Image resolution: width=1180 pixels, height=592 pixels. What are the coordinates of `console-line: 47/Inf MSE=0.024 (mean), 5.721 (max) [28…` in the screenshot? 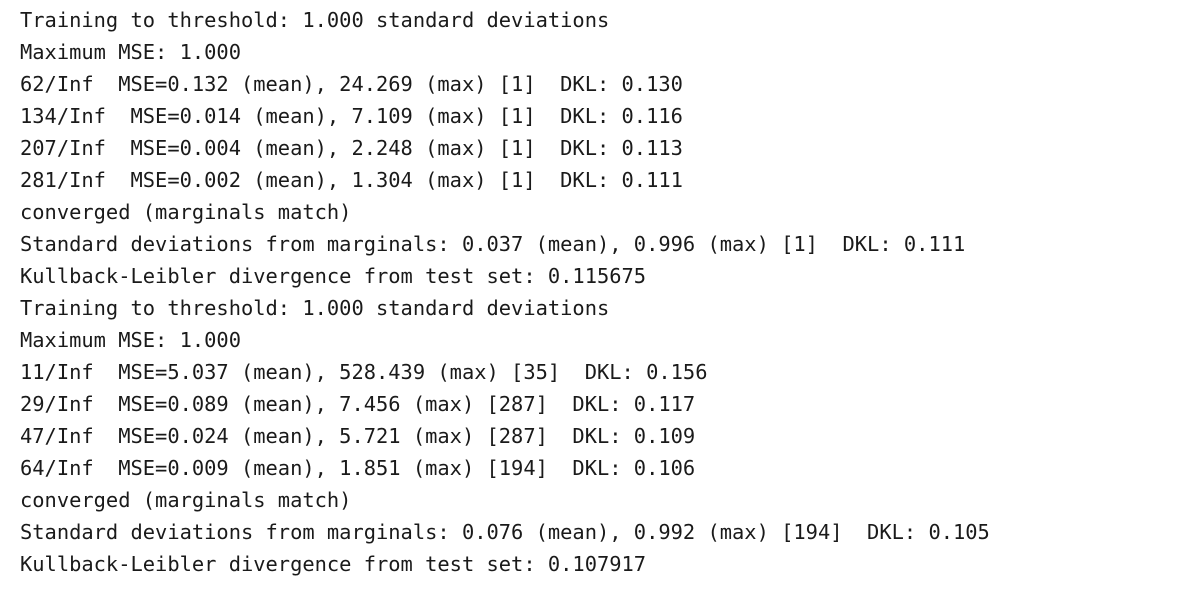 It's located at (358, 436).